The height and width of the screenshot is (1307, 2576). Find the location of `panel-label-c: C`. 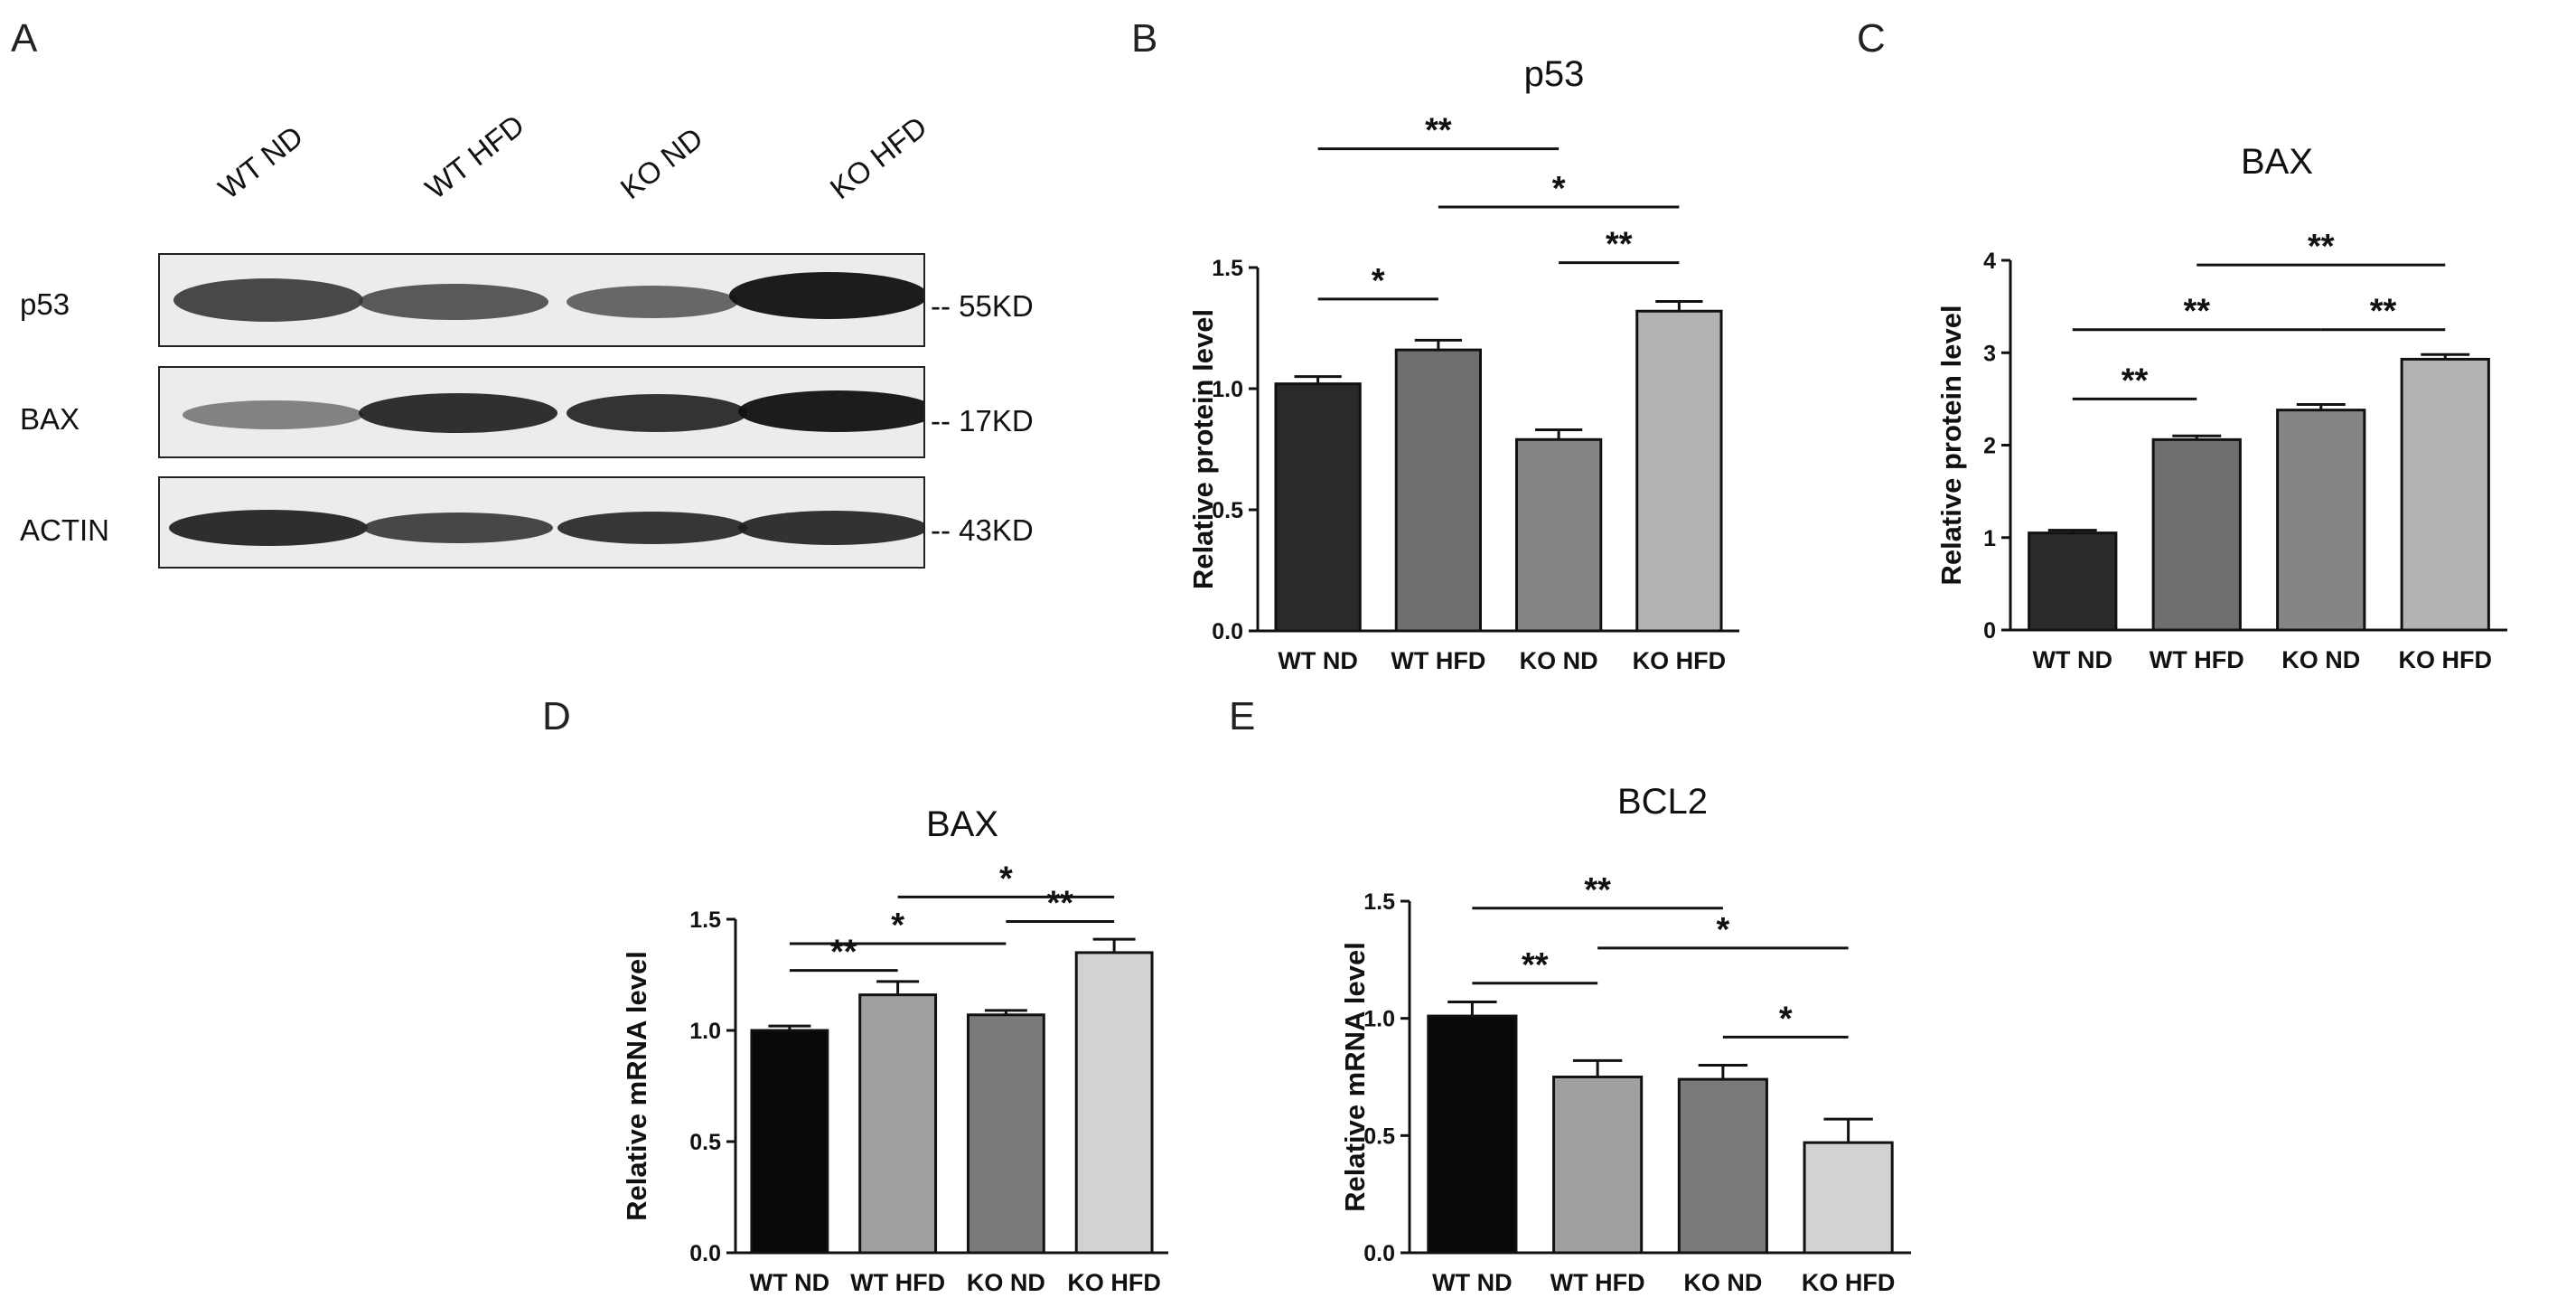

panel-label-c: C is located at coordinates (1871, 38).